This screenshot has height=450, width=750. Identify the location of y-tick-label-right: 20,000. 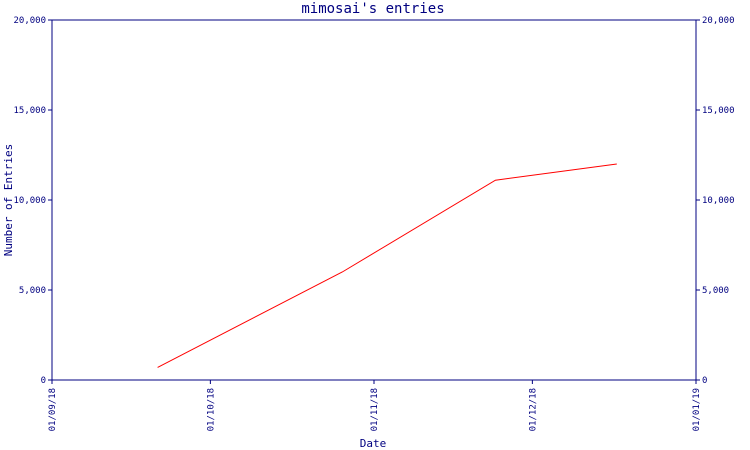
(718, 21).